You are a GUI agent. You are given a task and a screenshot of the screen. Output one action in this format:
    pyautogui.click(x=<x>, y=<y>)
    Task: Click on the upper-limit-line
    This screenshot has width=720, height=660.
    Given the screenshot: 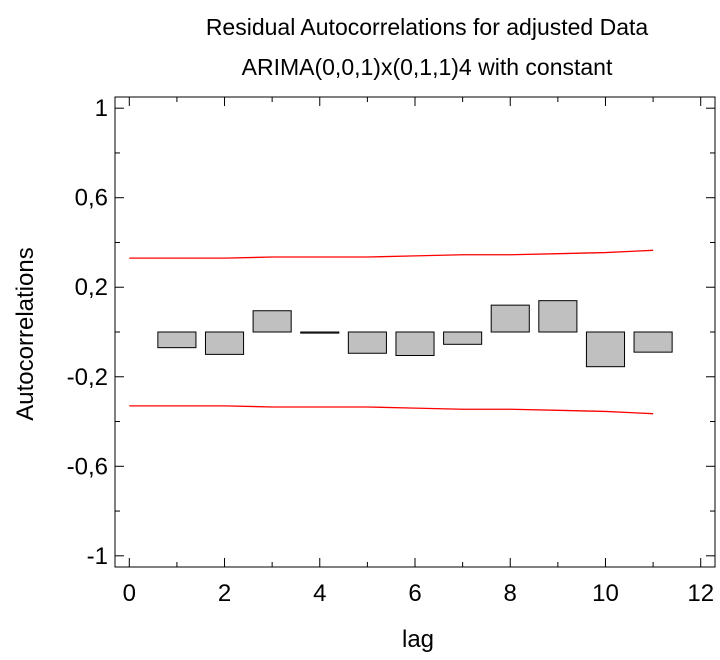 What is the action you would take?
    pyautogui.click(x=391, y=254)
    